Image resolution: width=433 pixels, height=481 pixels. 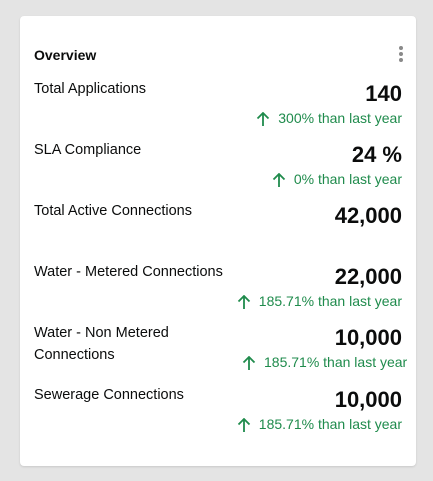 I want to click on metric-sla-compliance: SLA Compliance 24 % 0% than last year, so click(x=218, y=164).